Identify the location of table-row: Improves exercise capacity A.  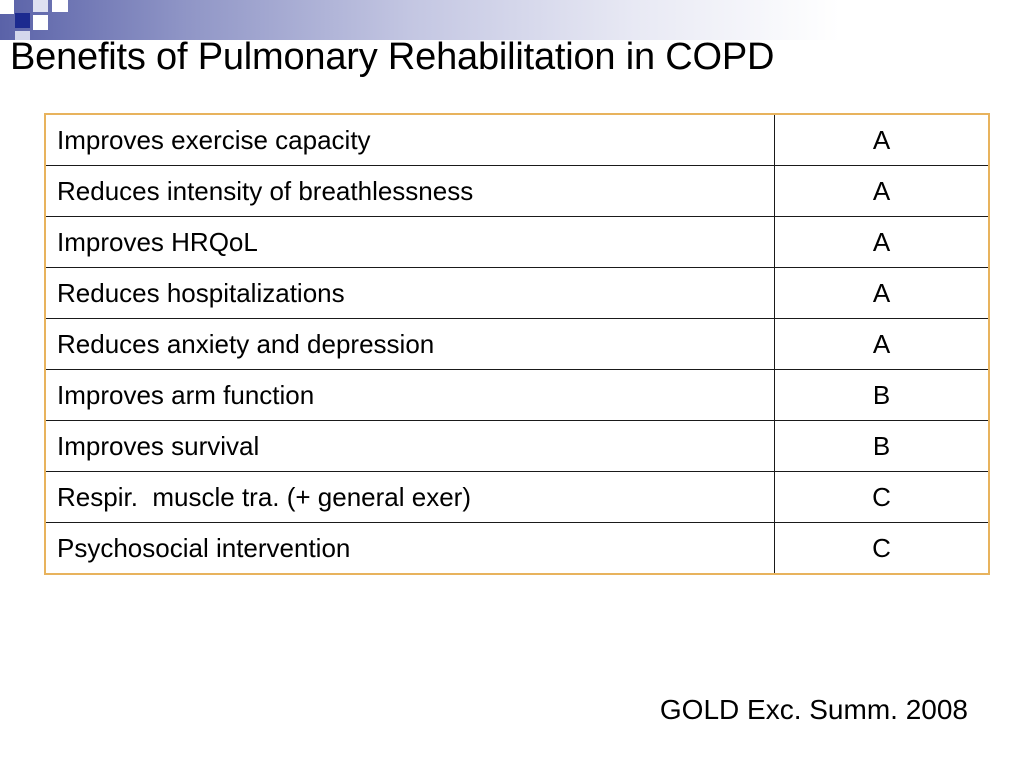
(517, 140).